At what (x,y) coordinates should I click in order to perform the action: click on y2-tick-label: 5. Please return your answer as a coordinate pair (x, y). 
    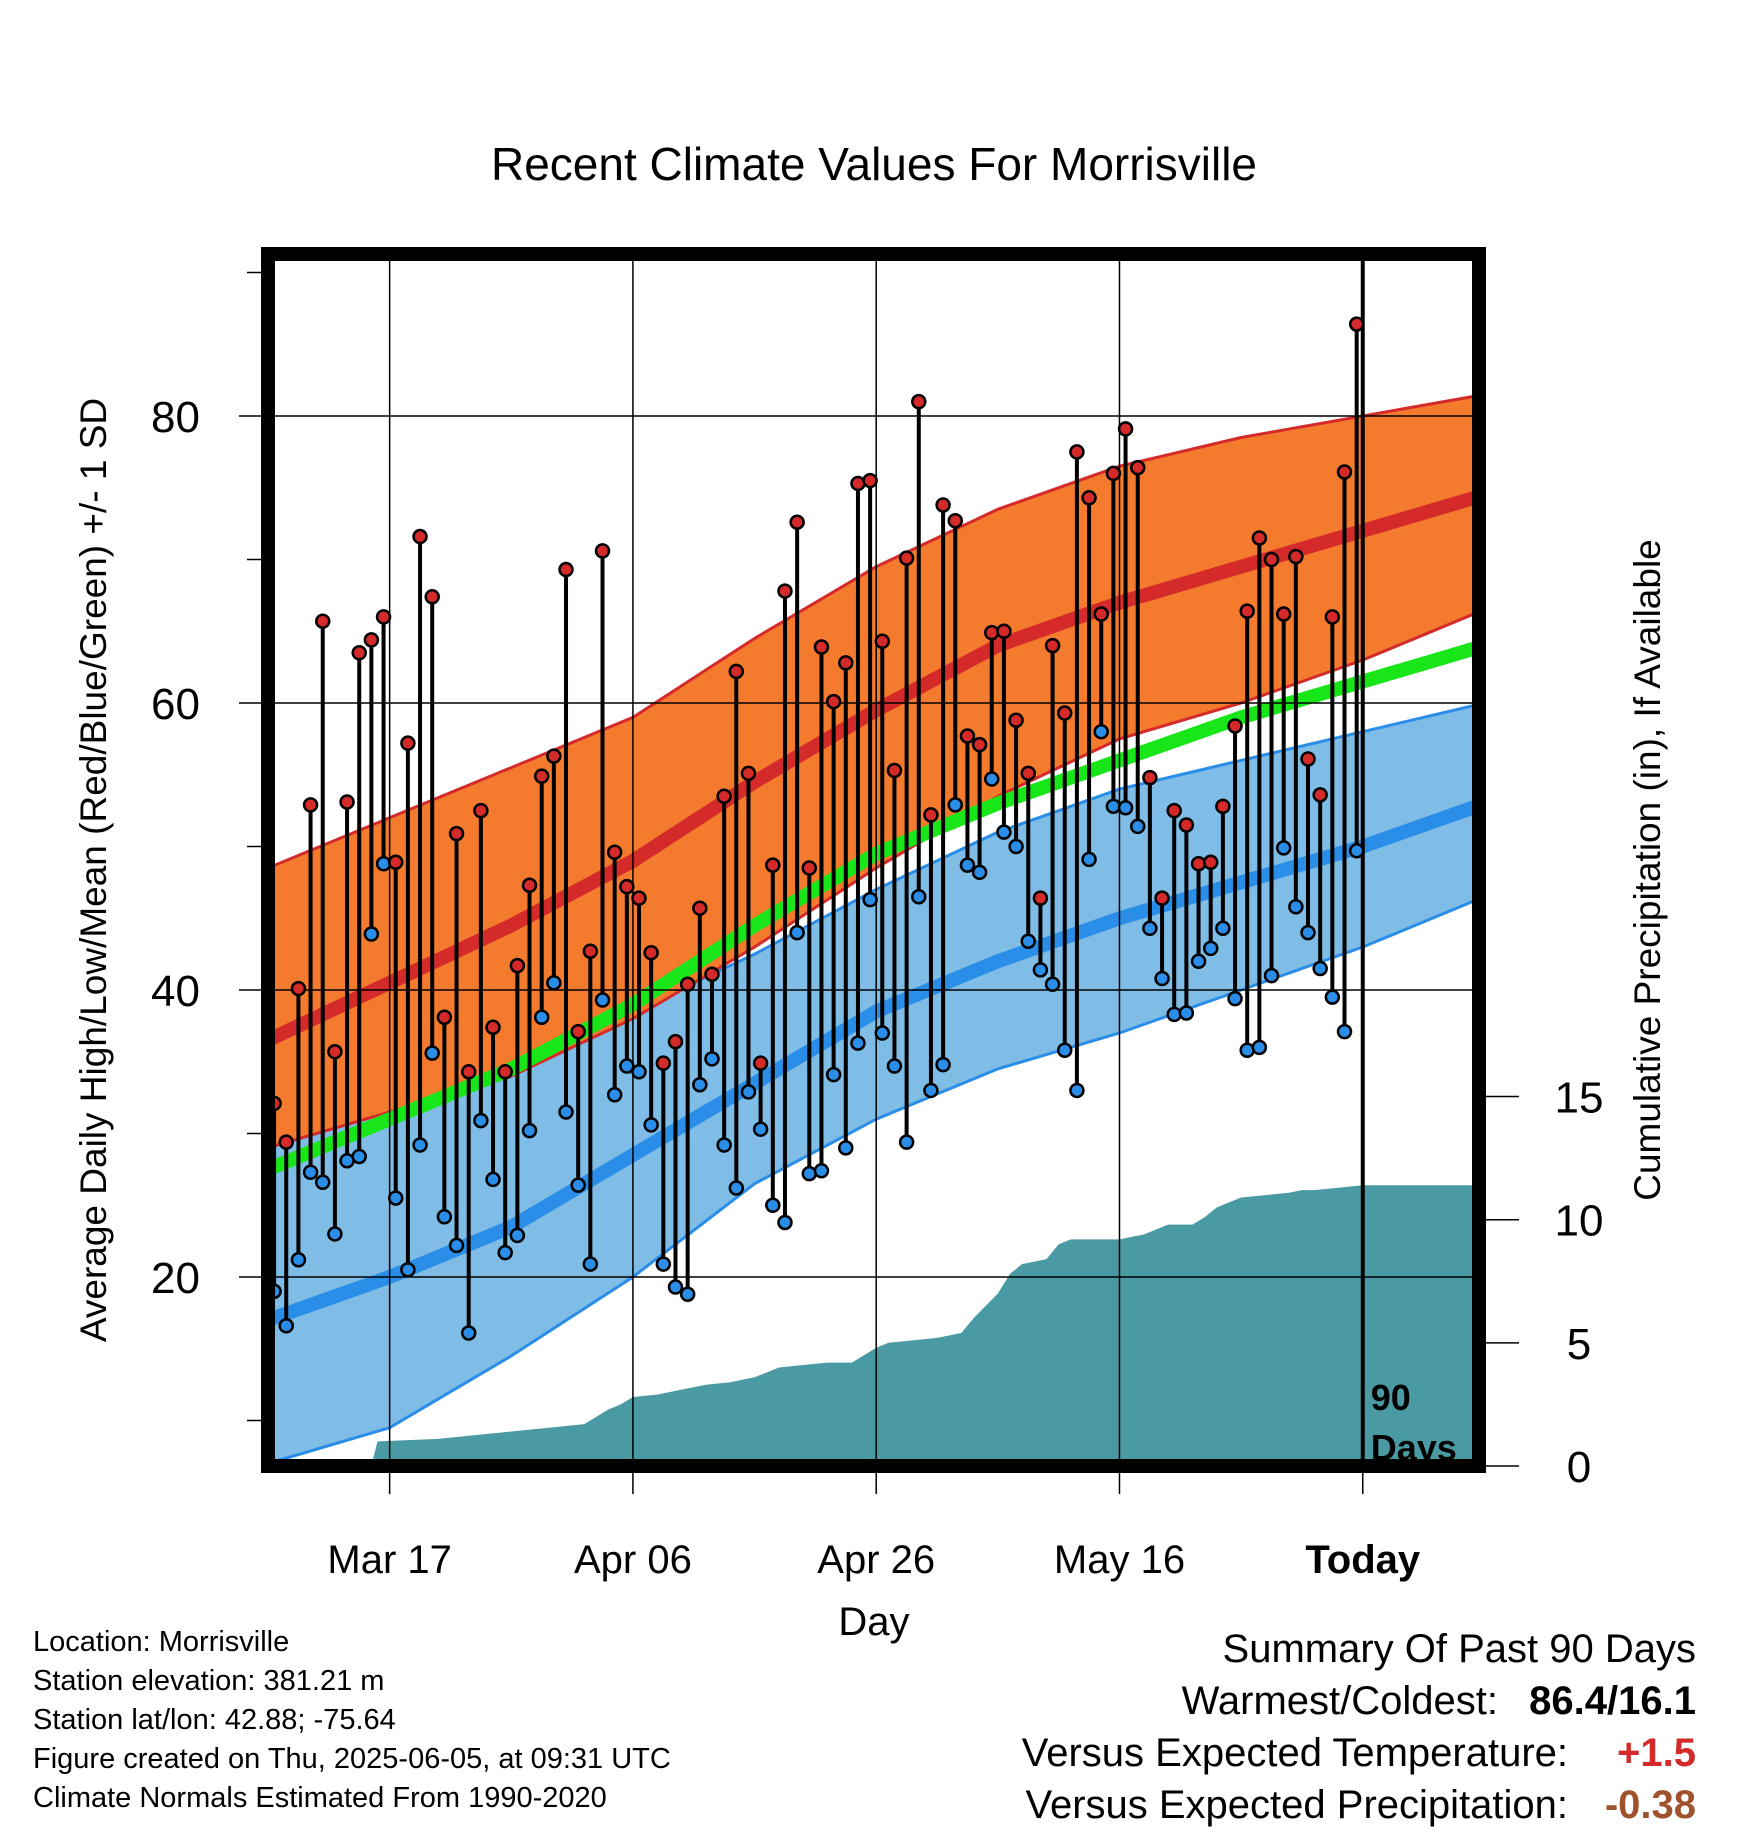
    Looking at the image, I should click on (1579, 1344).